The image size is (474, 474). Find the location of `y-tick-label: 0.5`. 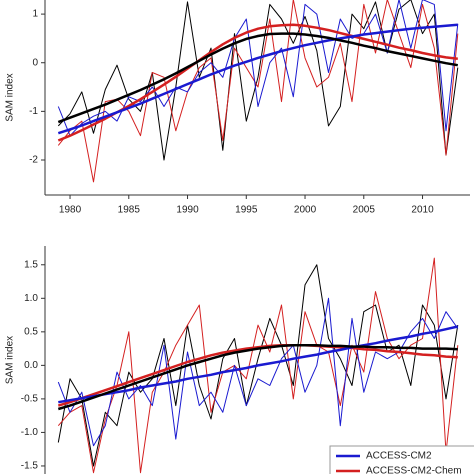

y-tick-label: 0.5 is located at coordinates (31, 331).